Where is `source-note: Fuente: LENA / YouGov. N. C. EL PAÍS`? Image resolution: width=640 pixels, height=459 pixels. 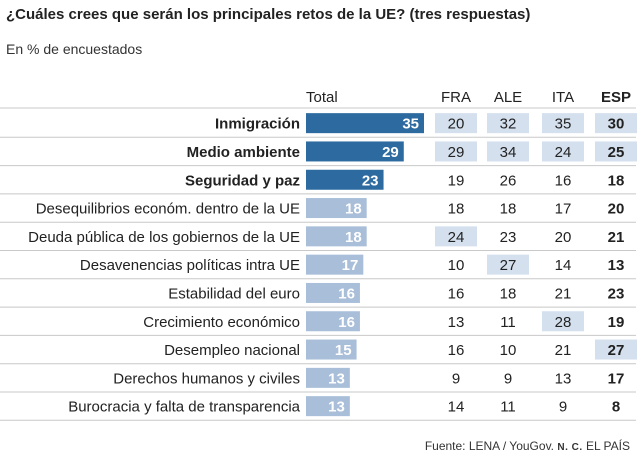 source-note: Fuente: LENA / YouGov. N. C. EL PAÍS is located at coordinates (527, 446).